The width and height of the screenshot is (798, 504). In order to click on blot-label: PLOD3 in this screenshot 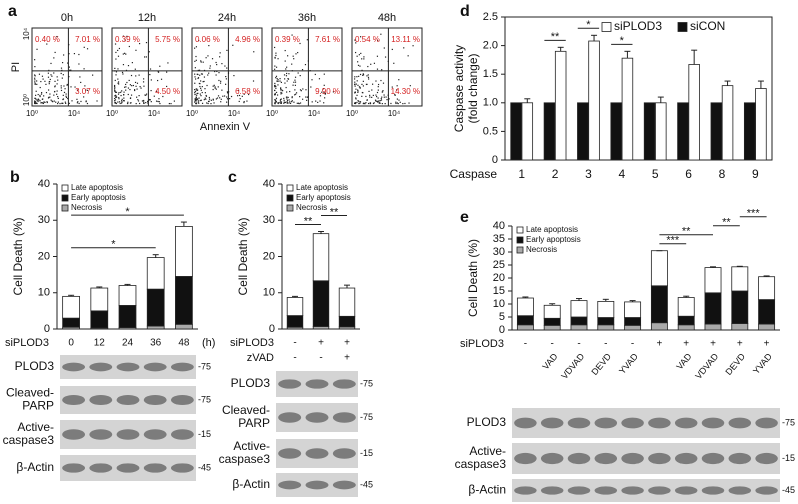, I will do `click(487, 422)`.